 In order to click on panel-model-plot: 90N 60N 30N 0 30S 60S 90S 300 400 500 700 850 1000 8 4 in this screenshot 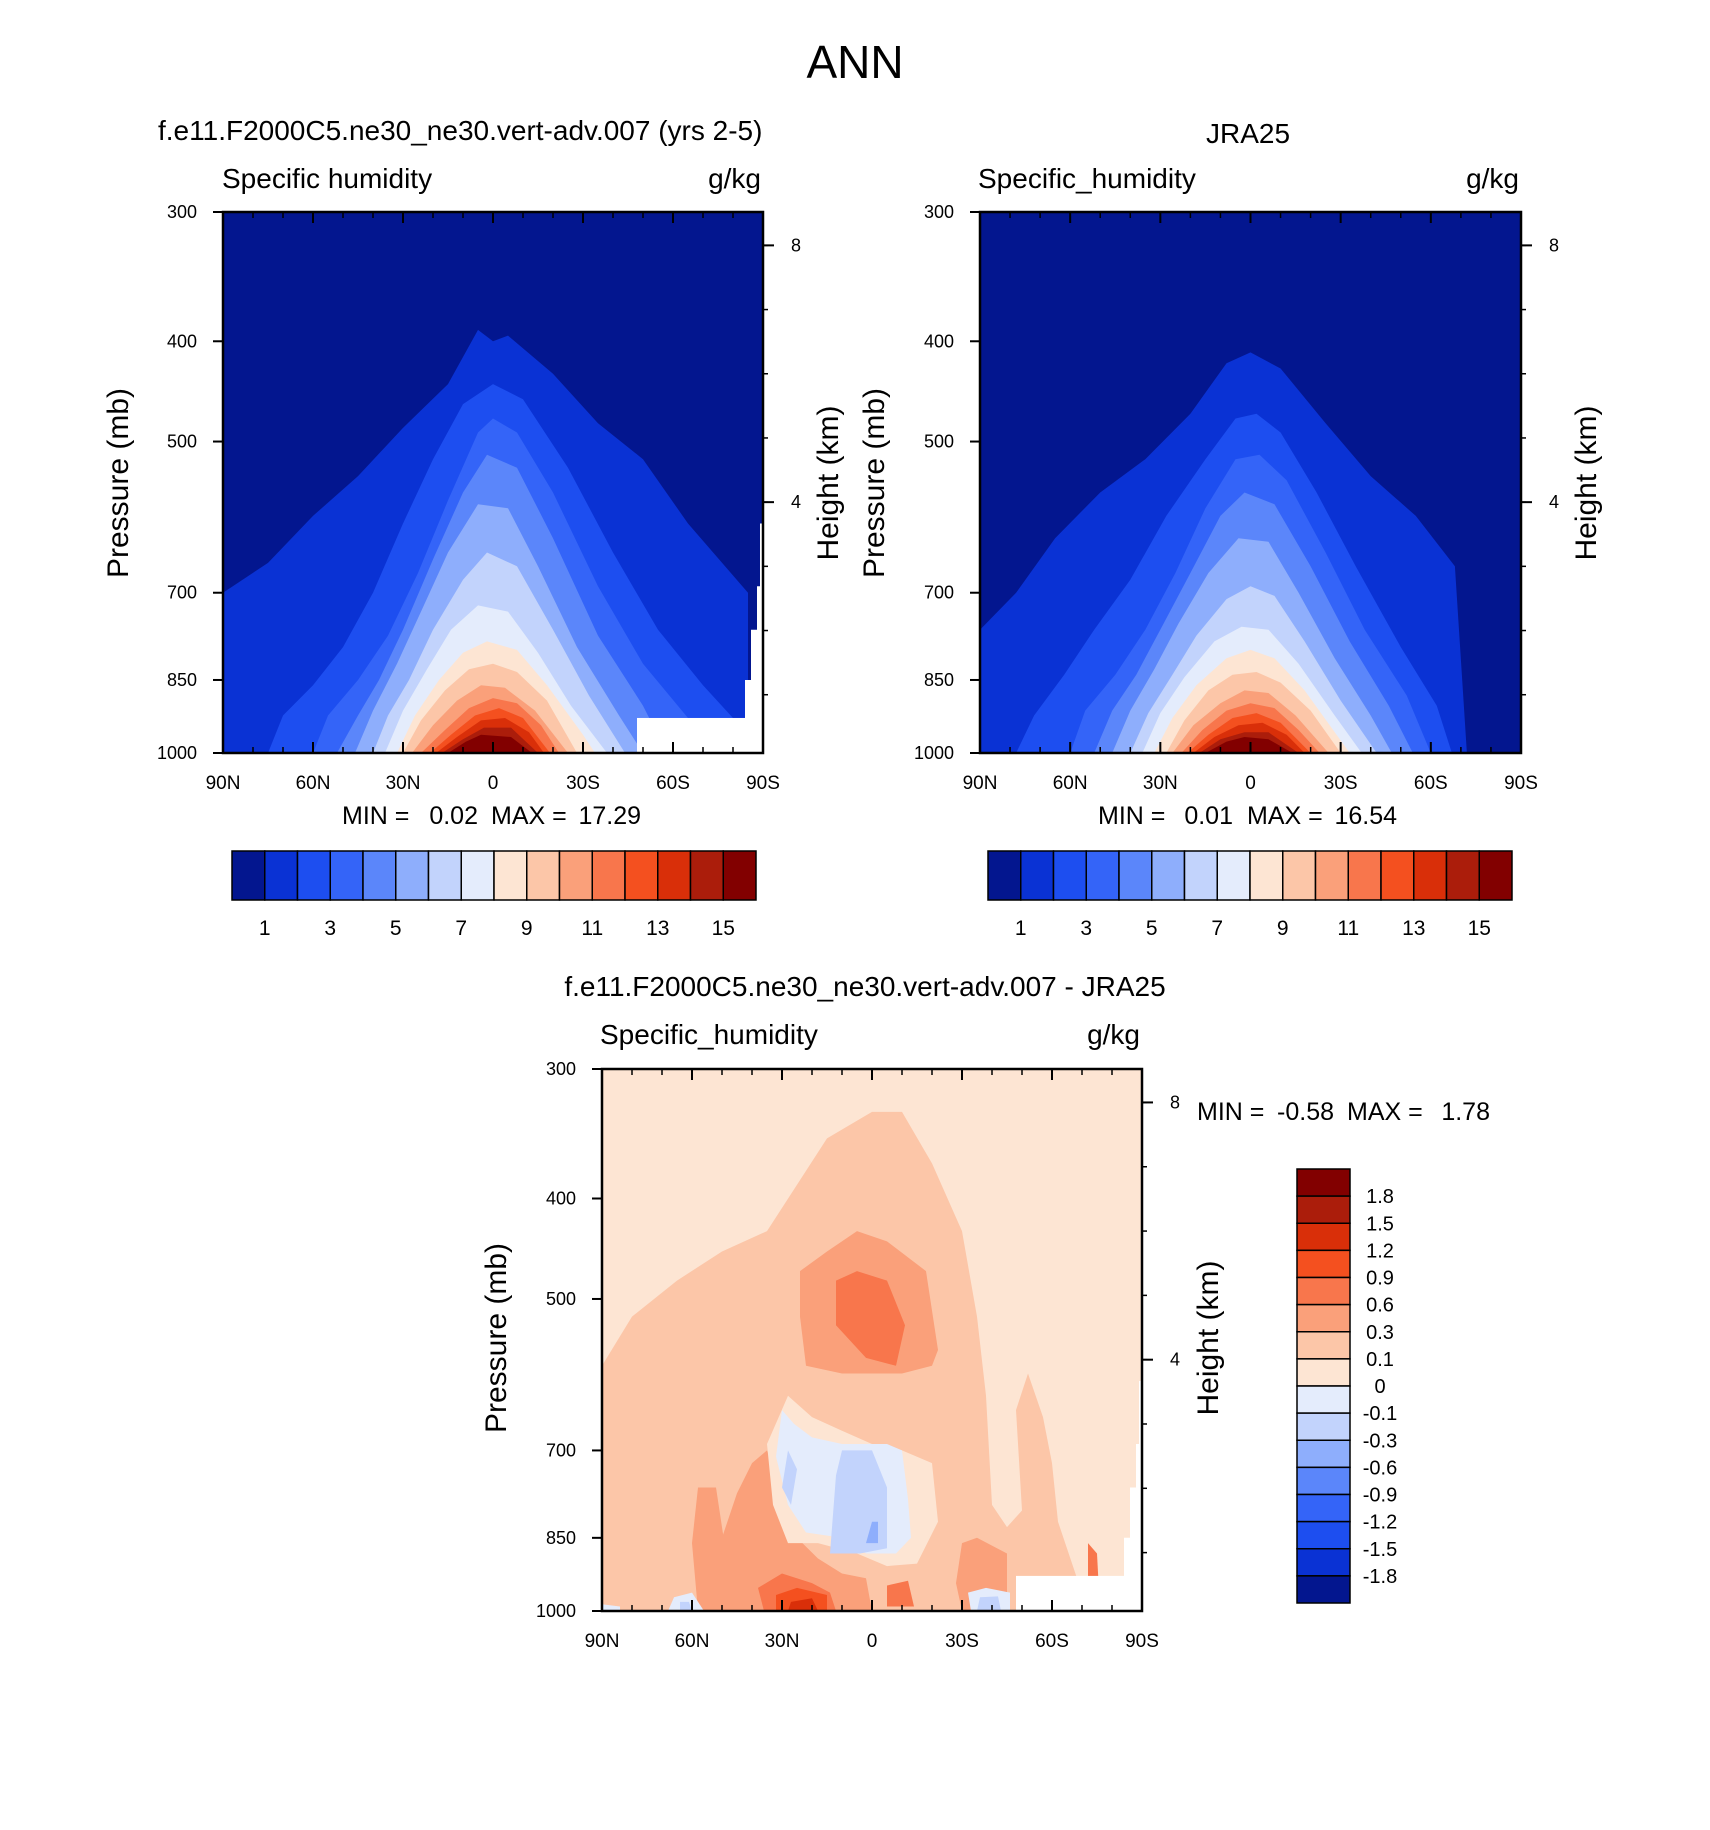, I will do `click(479, 498)`.